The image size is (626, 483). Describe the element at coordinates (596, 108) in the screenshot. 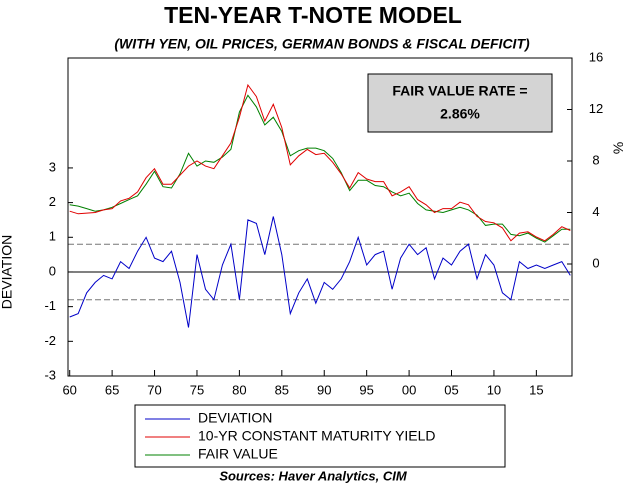

I see `y2-tick-label: 12` at that location.